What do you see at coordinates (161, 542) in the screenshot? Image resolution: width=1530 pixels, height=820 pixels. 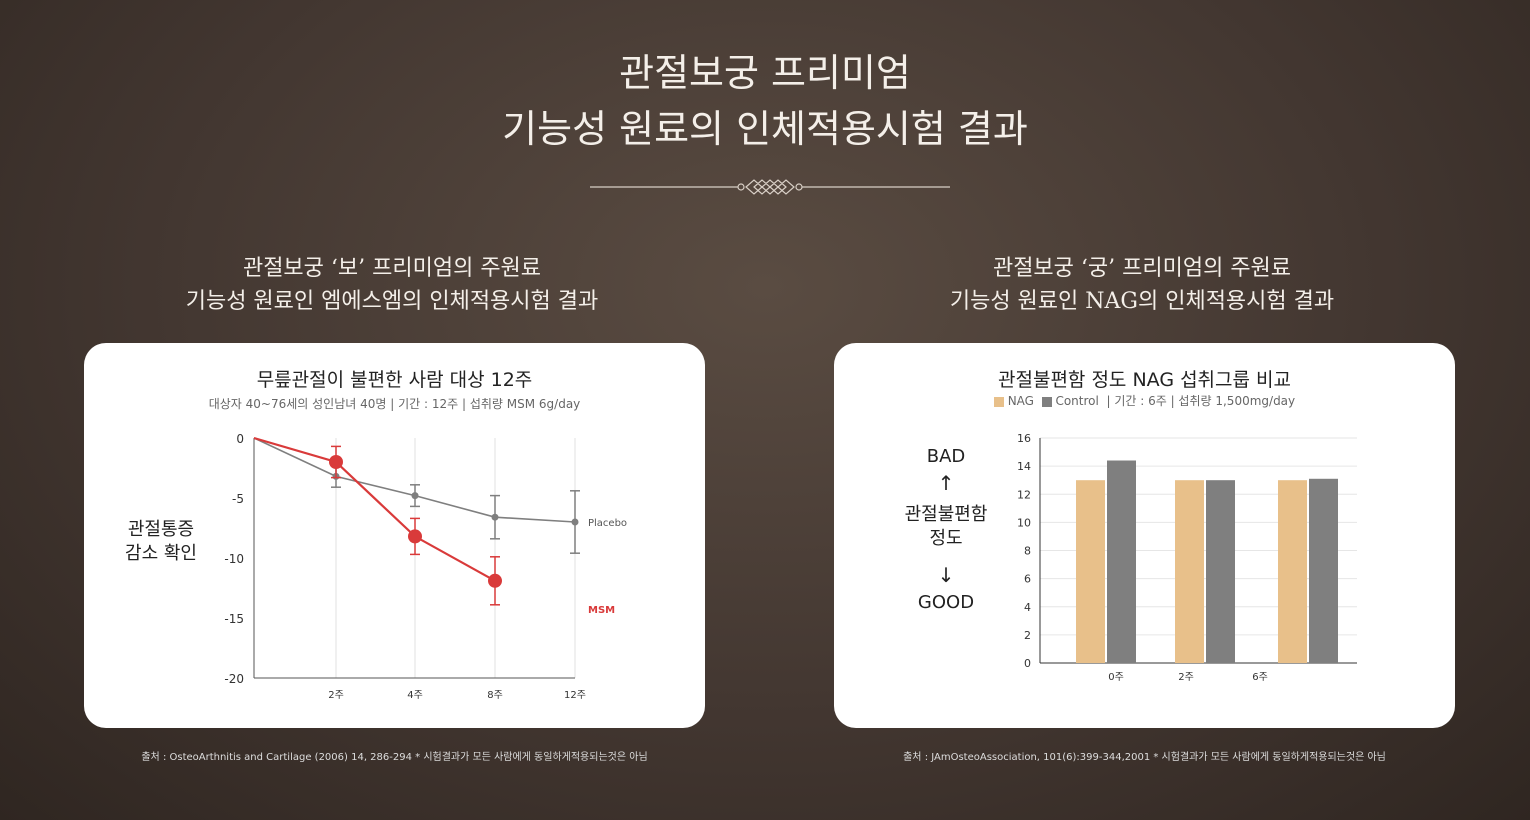 I see `msm-y-axis-label: 관절통증 감소 확인` at bounding box center [161, 542].